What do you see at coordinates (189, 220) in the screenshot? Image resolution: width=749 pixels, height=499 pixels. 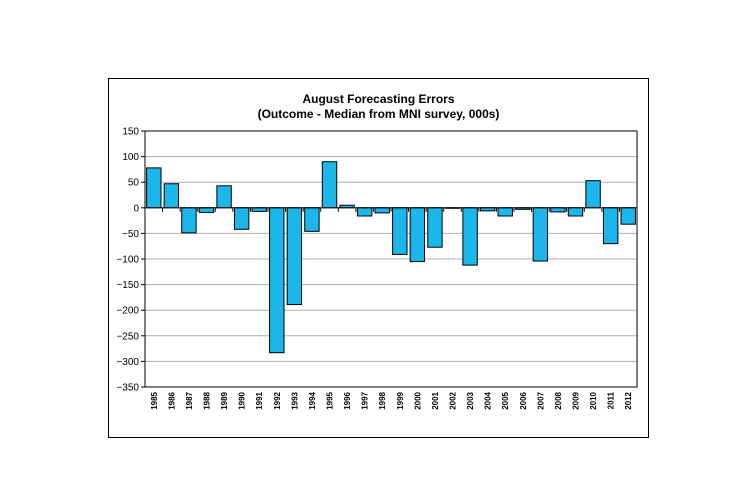 I see `bar-1987` at bounding box center [189, 220].